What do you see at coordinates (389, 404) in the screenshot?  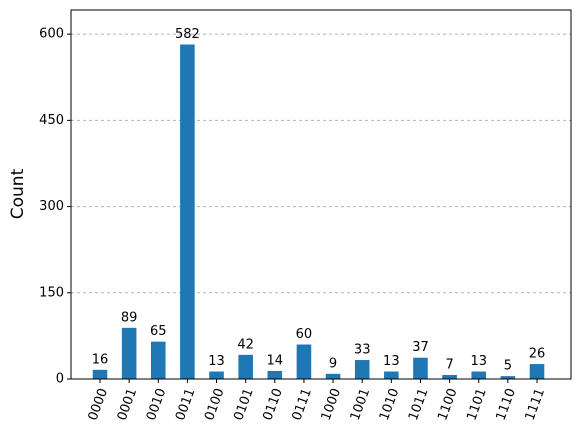 I see `x-tick-label: 1010` at bounding box center [389, 404].